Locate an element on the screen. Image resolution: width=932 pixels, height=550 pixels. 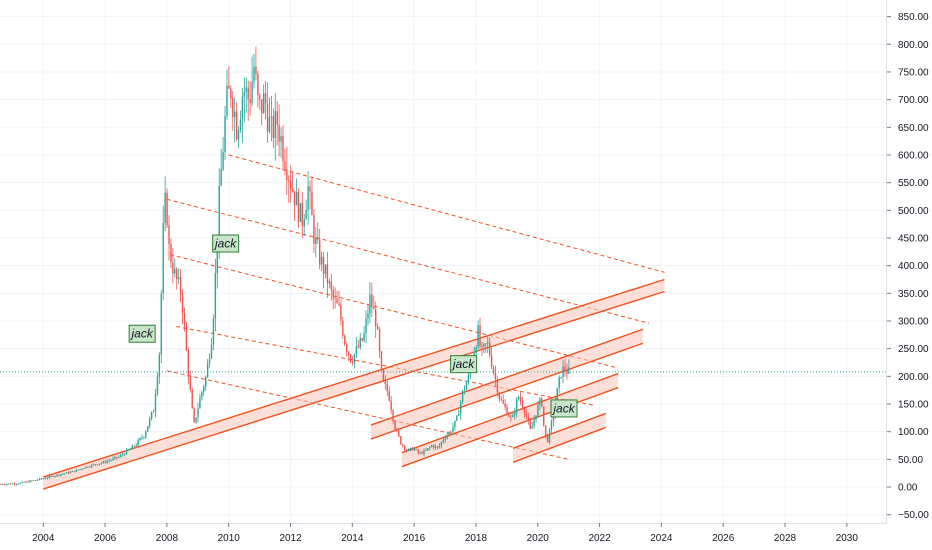
channel-upper-line is located at coordinates (559, 430).